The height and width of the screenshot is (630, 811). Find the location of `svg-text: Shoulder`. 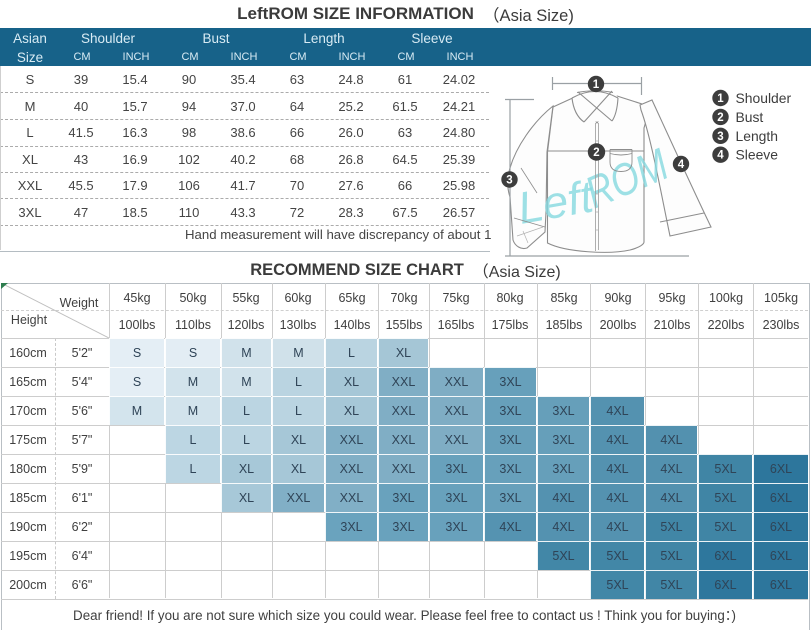

svg-text: Shoulder is located at coordinates (764, 98).